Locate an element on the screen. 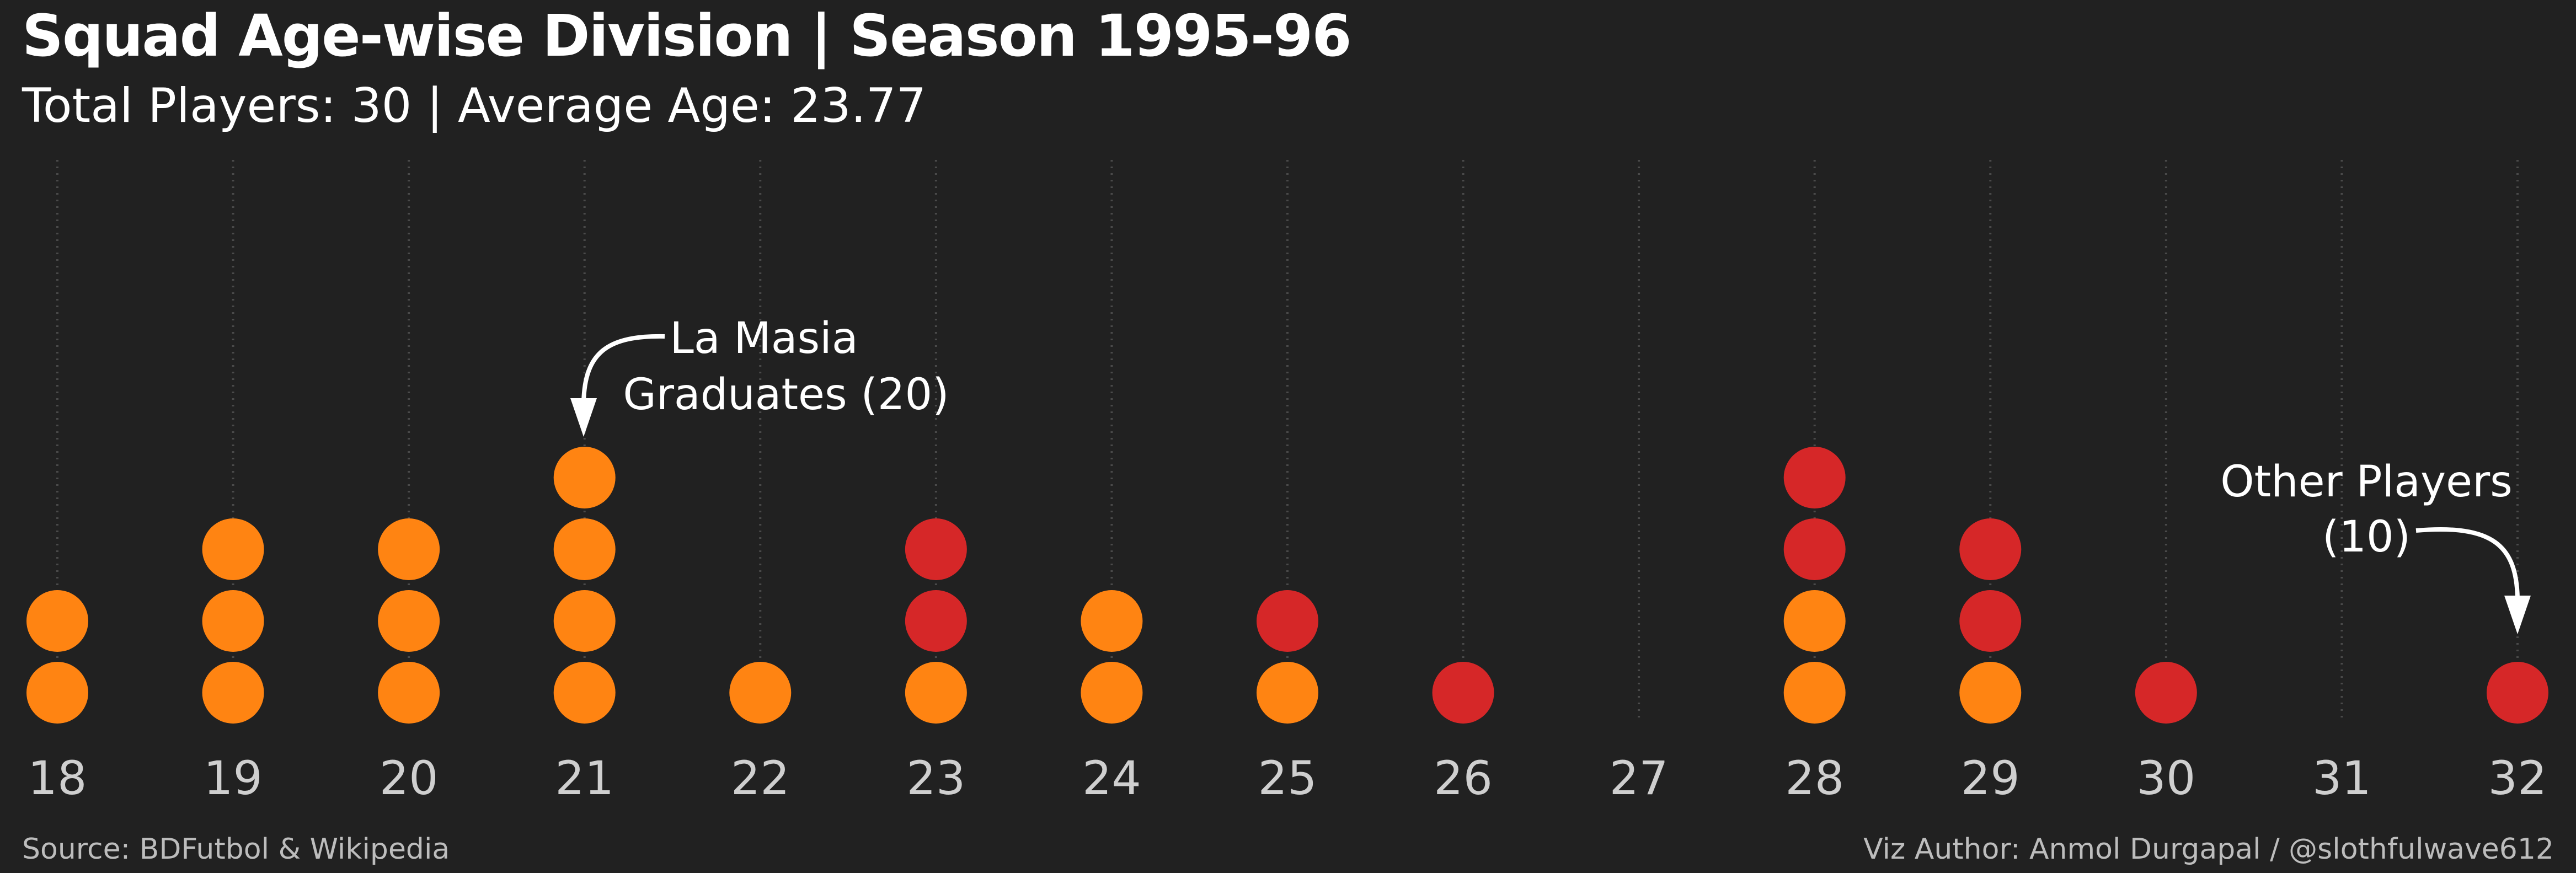 Image resolution: width=2576 pixels, height=873 pixels. annotation-la-masia-arrow is located at coordinates (623, 368).